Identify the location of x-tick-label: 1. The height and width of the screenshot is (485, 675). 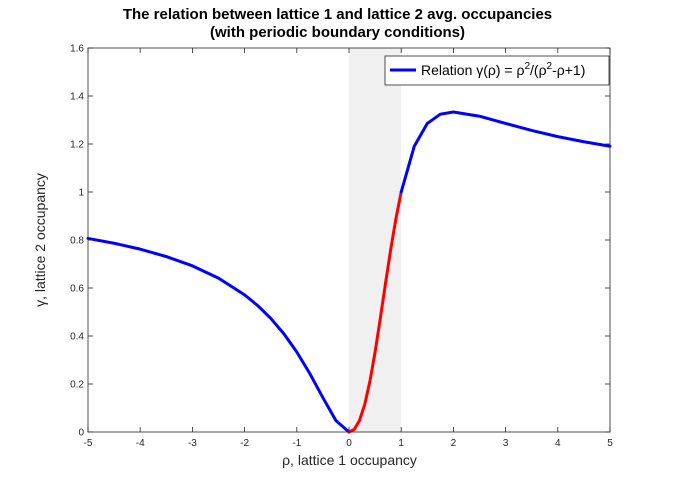
(401, 443).